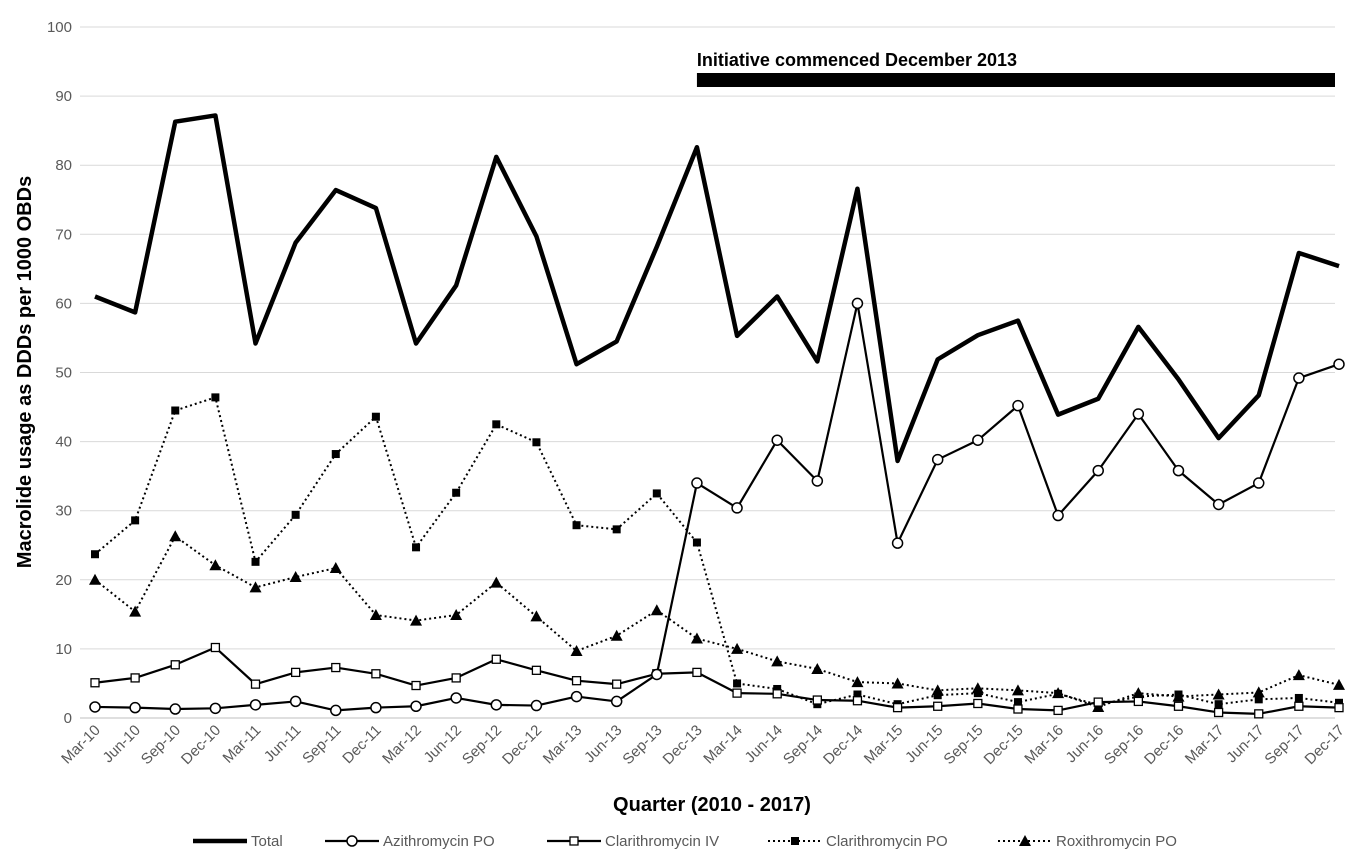  What do you see at coordinates (81, 745) in the screenshot?
I see `x-tick-label: Mar-10` at bounding box center [81, 745].